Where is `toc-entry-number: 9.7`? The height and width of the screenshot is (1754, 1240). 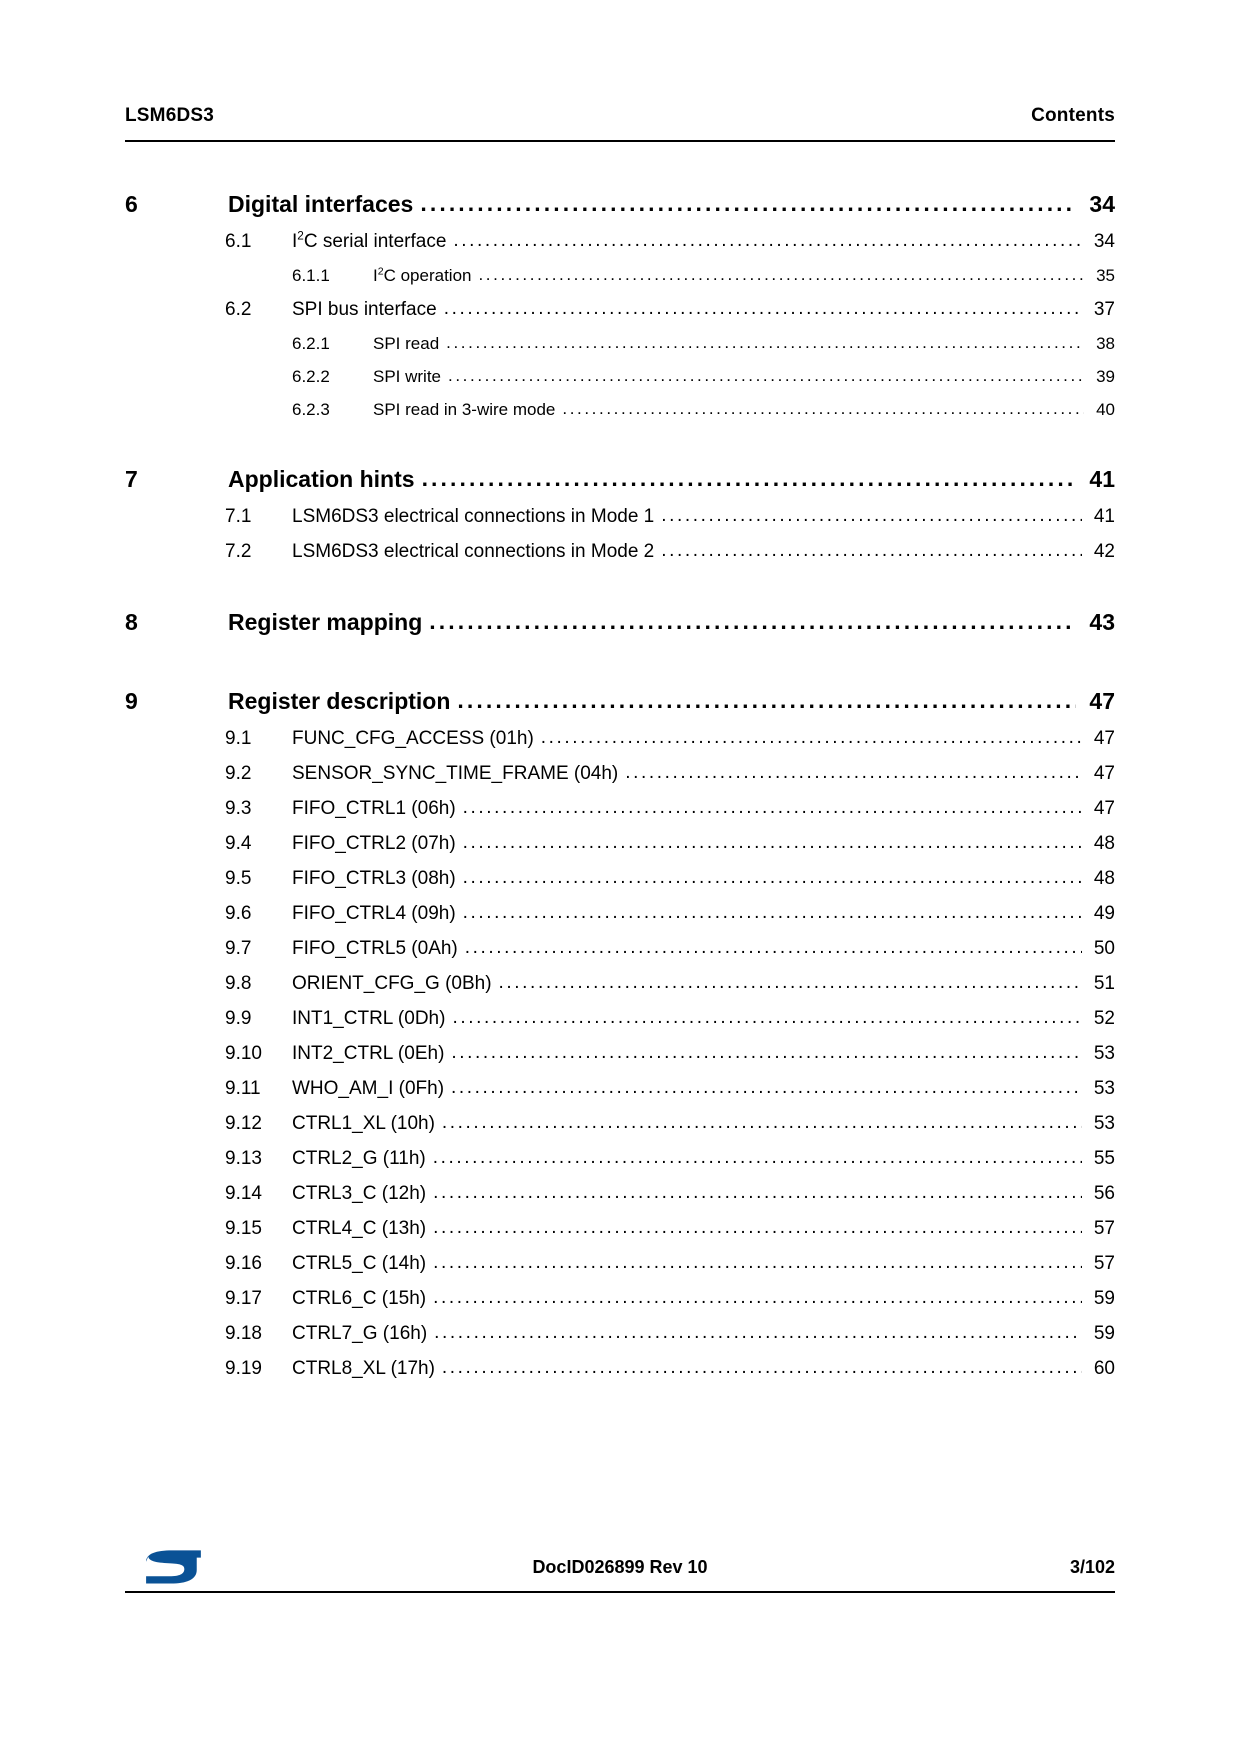
toc-entry-number: 9.7 is located at coordinates (238, 948).